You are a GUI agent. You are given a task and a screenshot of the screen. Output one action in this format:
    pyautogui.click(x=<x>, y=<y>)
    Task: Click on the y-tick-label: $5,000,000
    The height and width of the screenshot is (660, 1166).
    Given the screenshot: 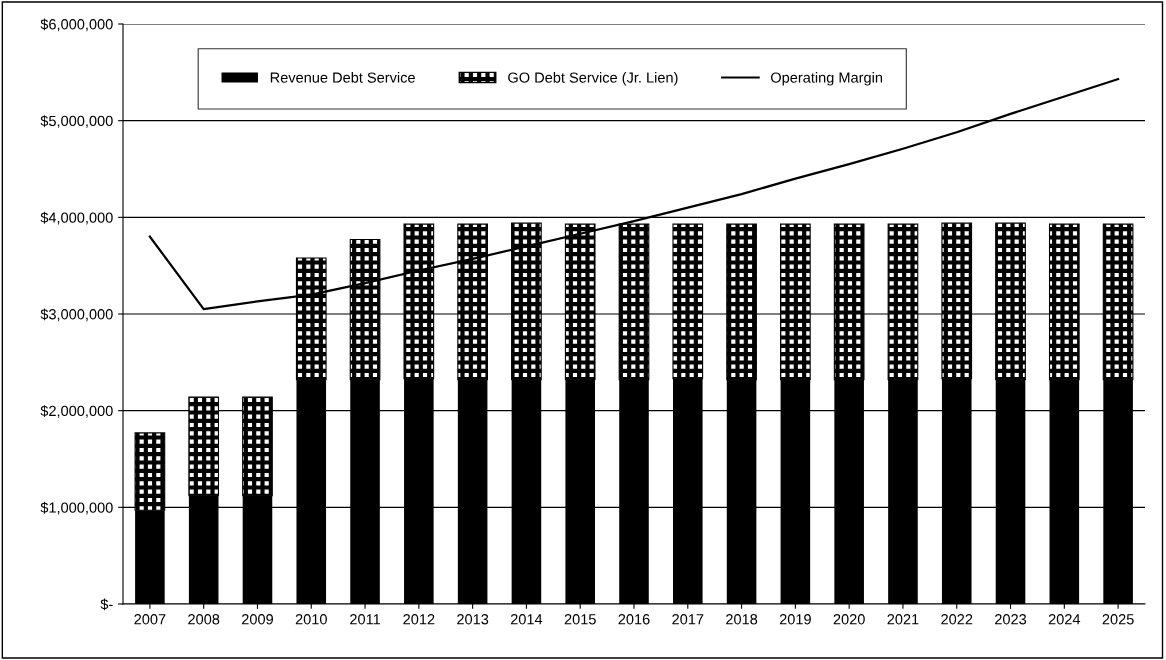 What is the action you would take?
    pyautogui.click(x=76, y=121)
    